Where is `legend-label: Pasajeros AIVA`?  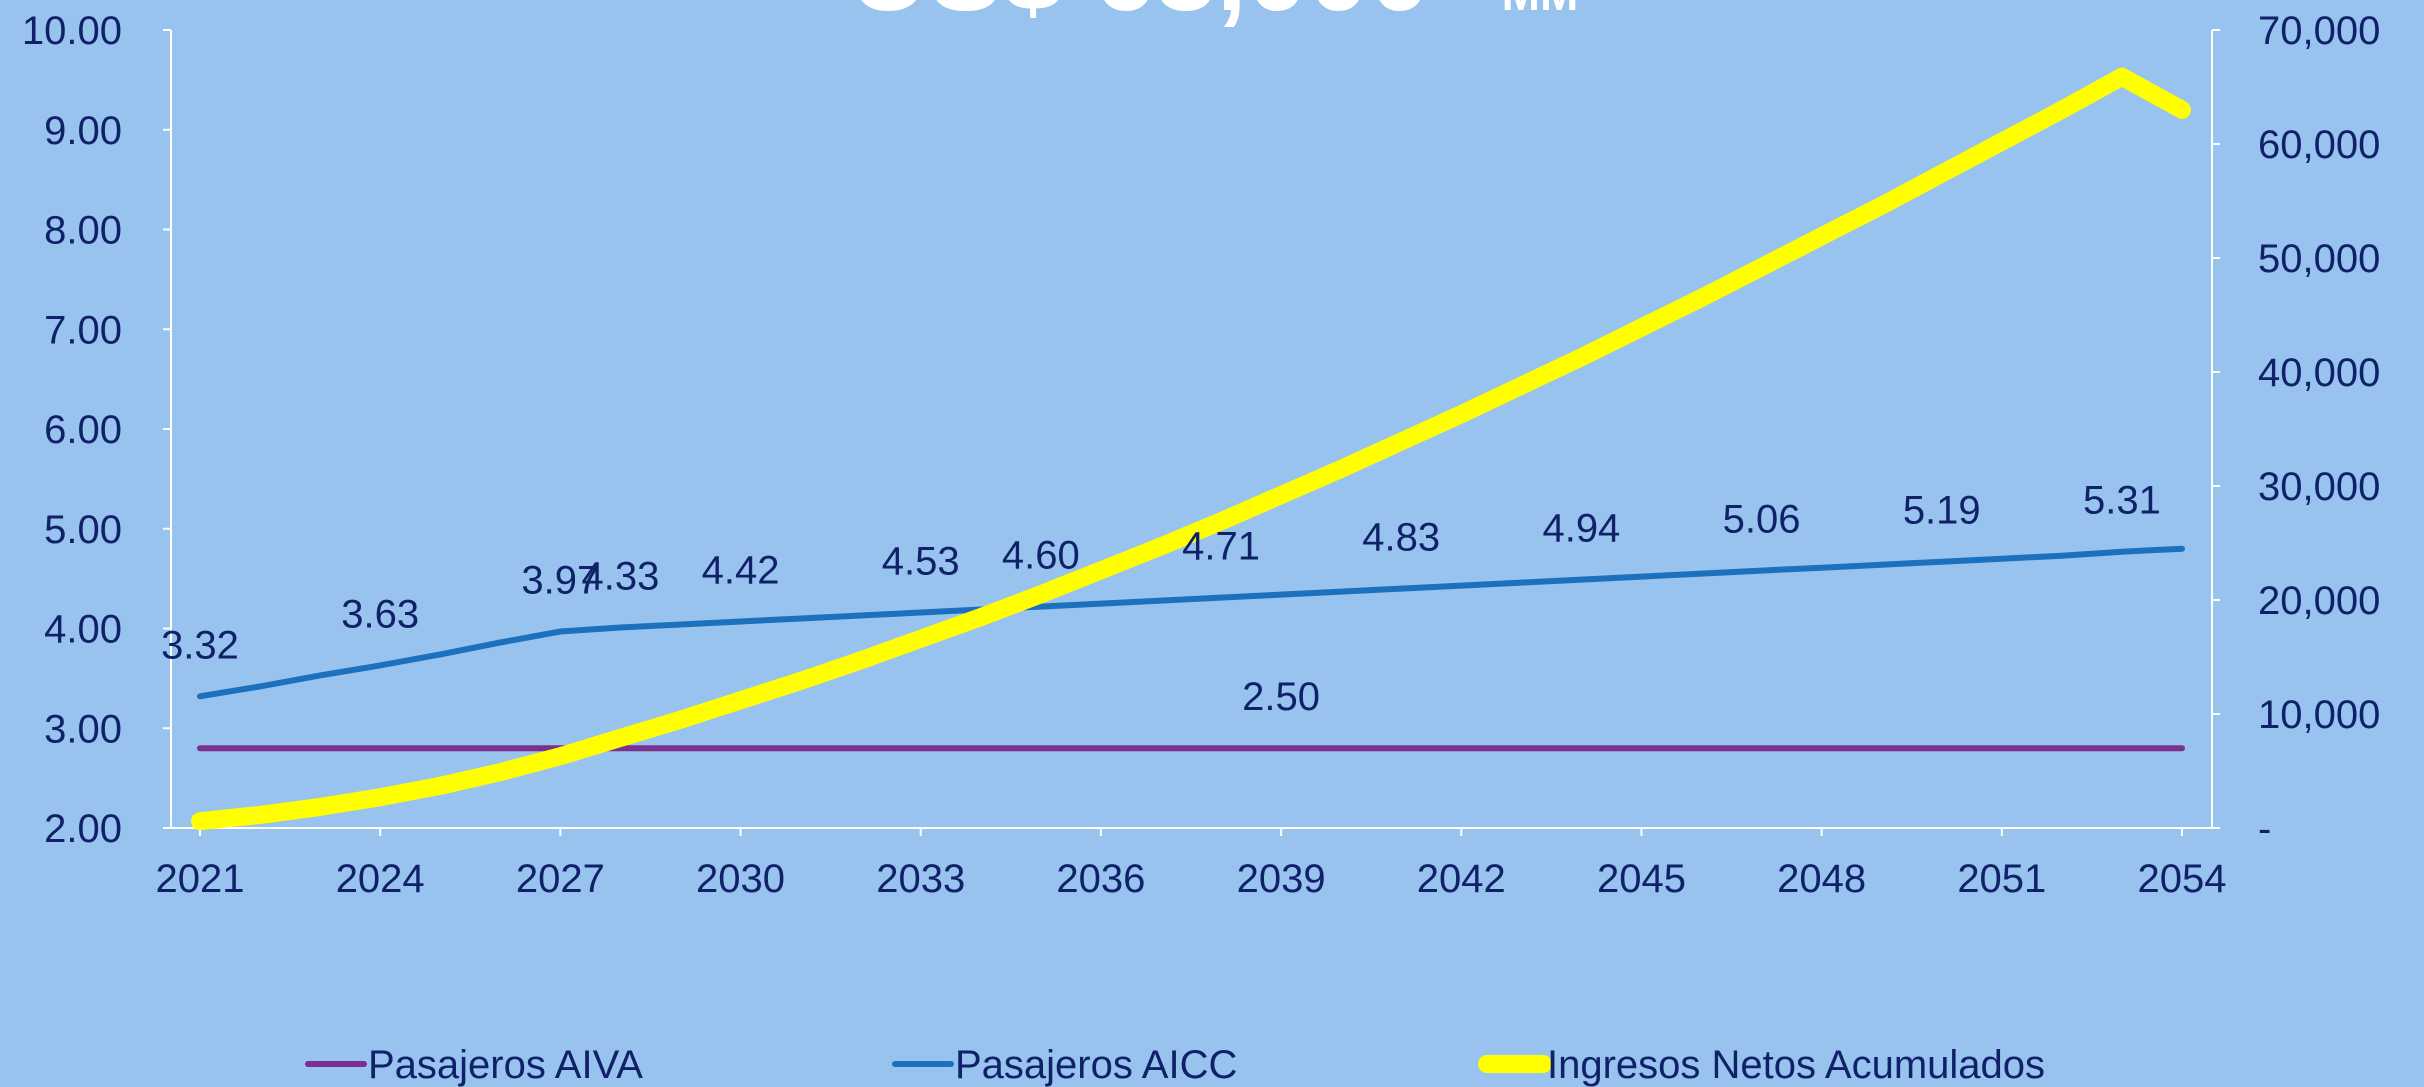
legend-label: Pasajeros AIVA is located at coordinates (505, 1065).